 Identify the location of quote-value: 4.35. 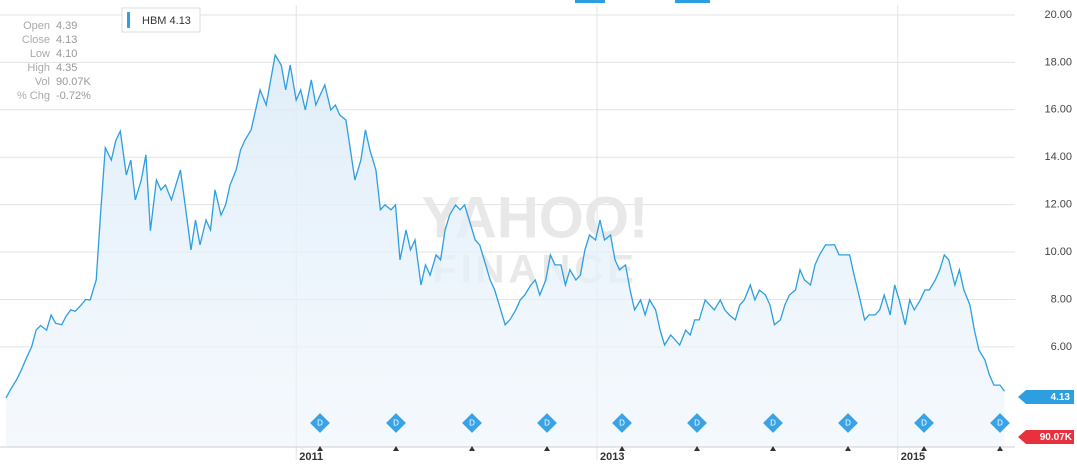
(66, 68).